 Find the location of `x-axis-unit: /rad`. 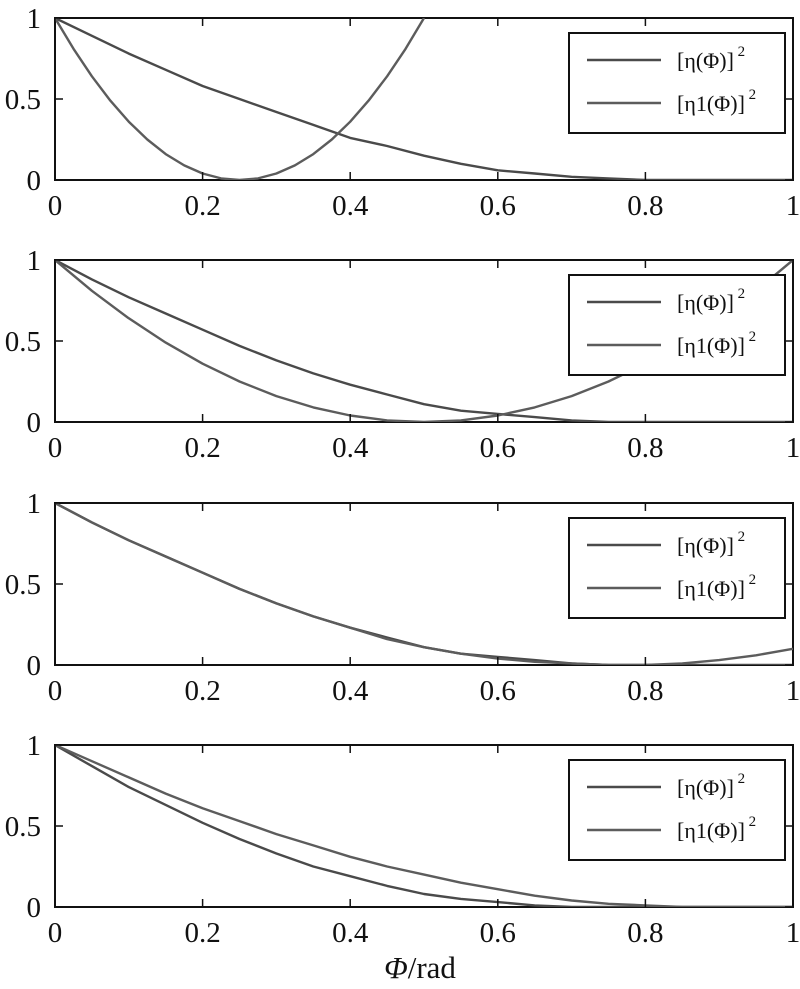

x-axis-unit: /rad is located at coordinates (432, 967).